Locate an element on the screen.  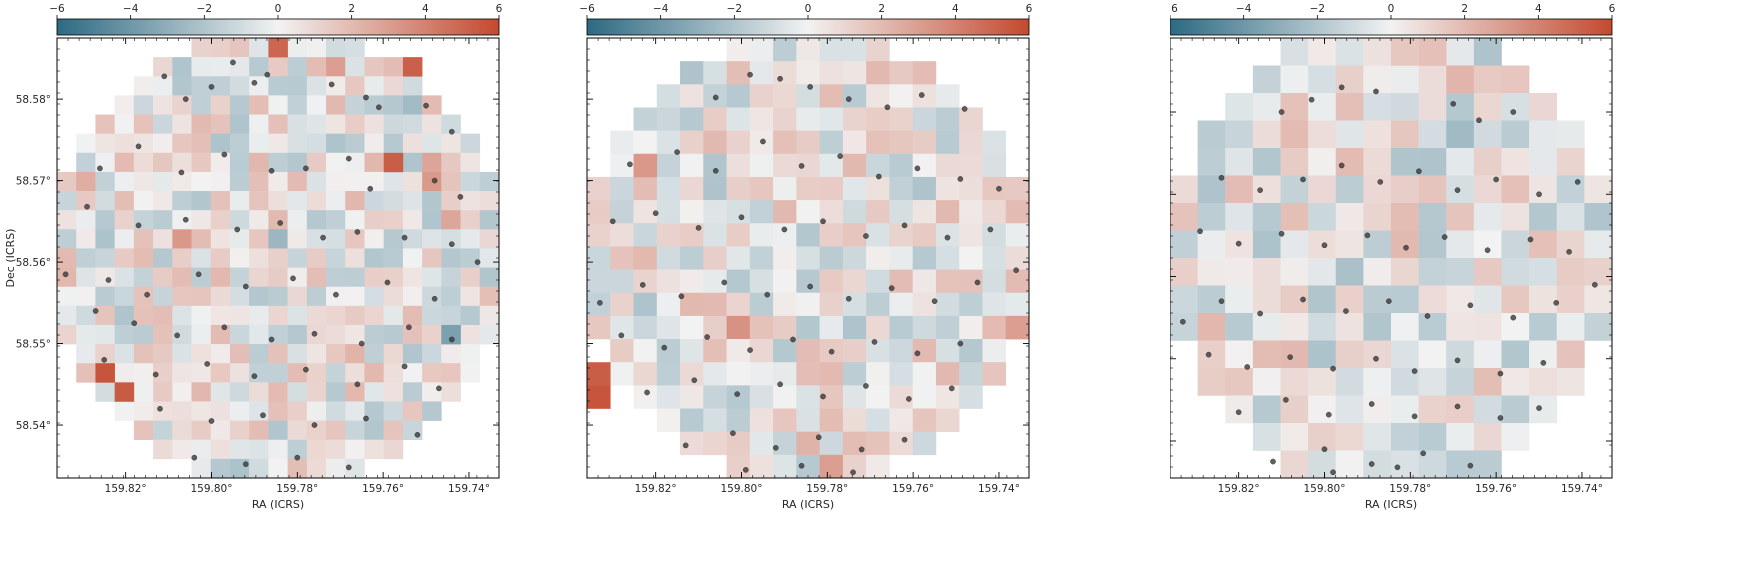
y-tick-label: 58.57° is located at coordinates (33, 182).